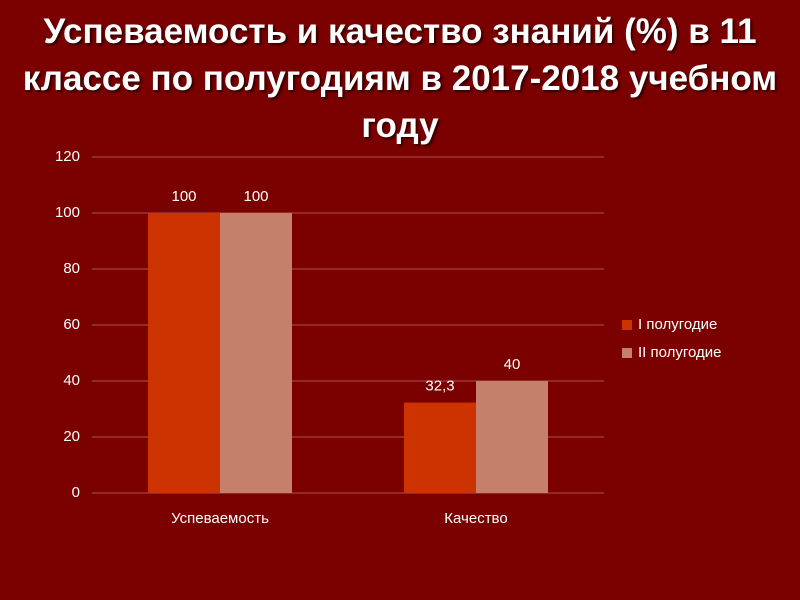  I want to click on legend-label: II полугодие, so click(680, 352).